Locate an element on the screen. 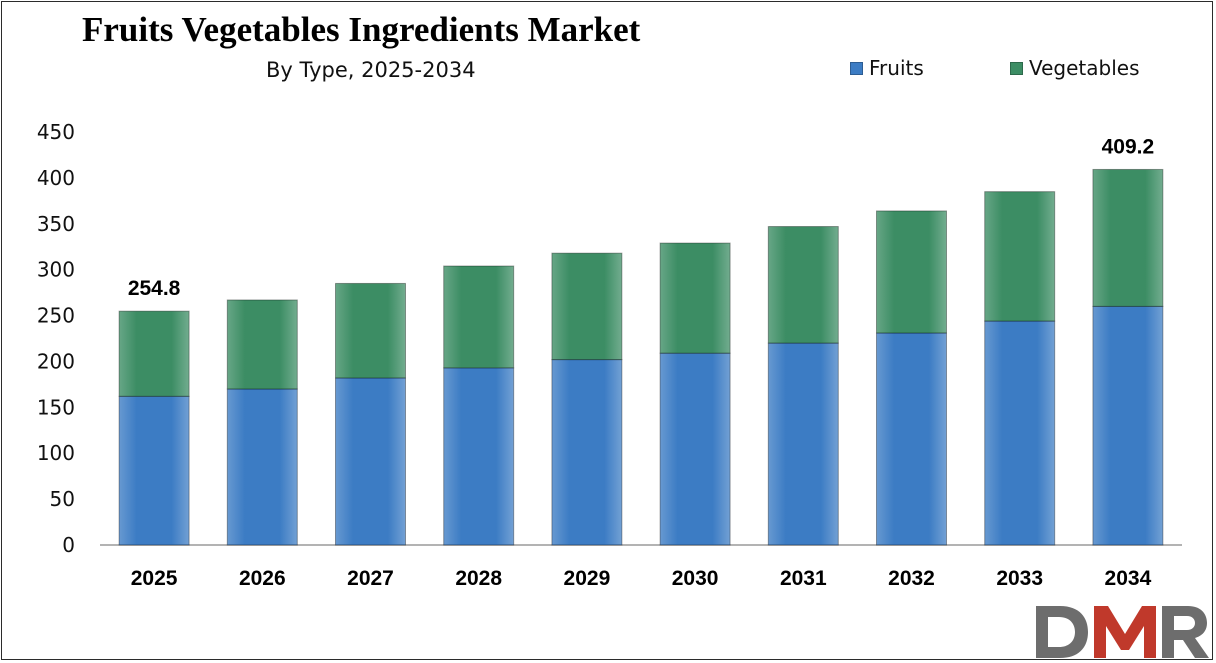 This screenshot has width=1216, height=663. bar-fruits-2034 is located at coordinates (1128, 425).